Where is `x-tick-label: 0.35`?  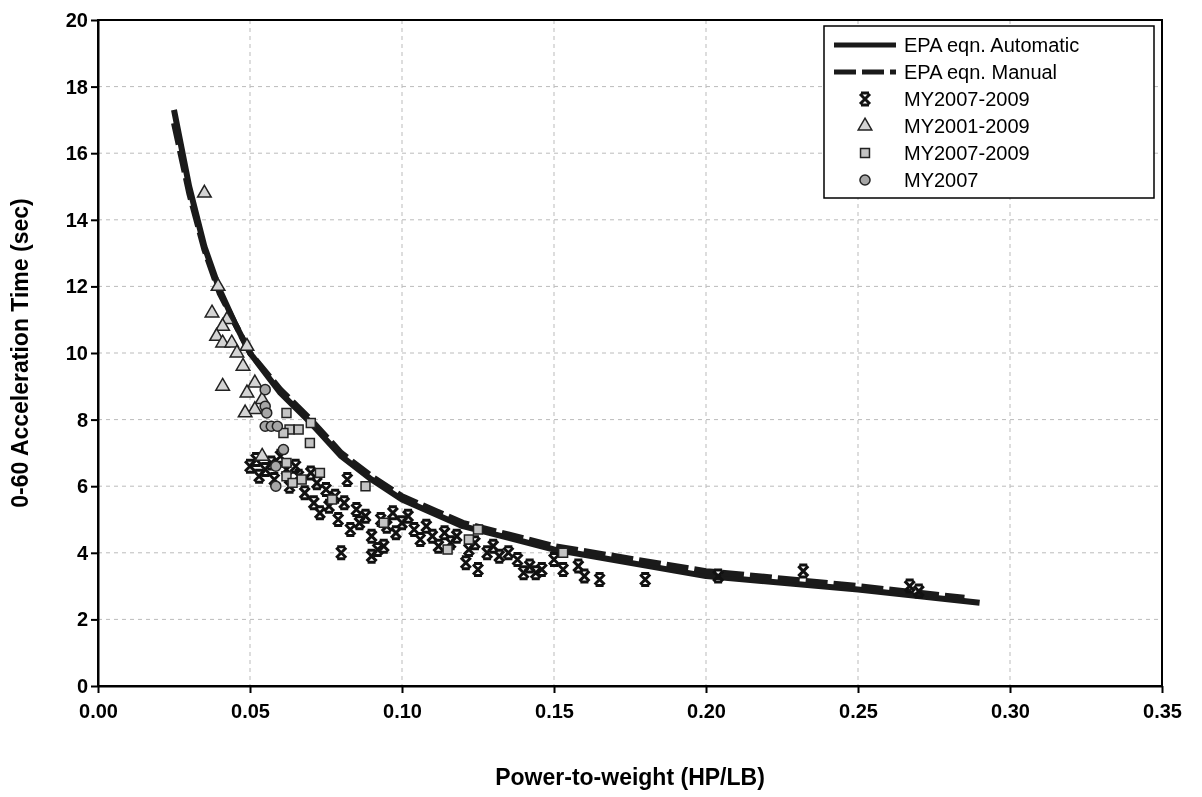 x-tick-label: 0.35 is located at coordinates (1162, 711).